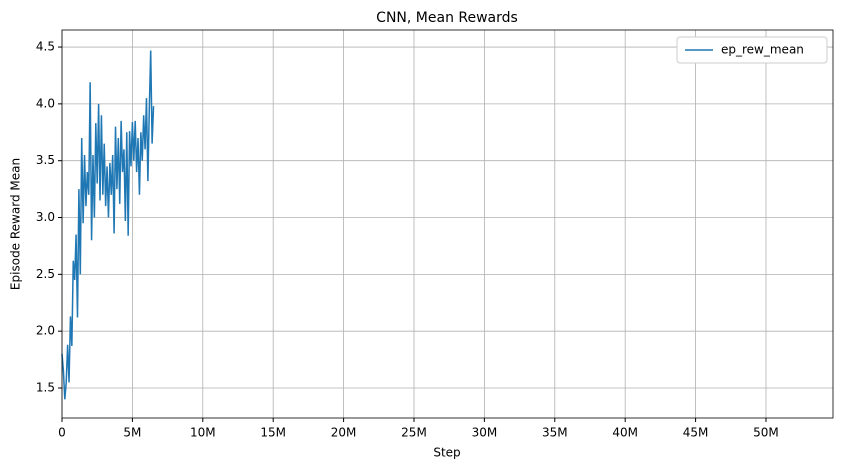  What do you see at coordinates (446, 453) in the screenshot?
I see `x-axis-label: Step` at bounding box center [446, 453].